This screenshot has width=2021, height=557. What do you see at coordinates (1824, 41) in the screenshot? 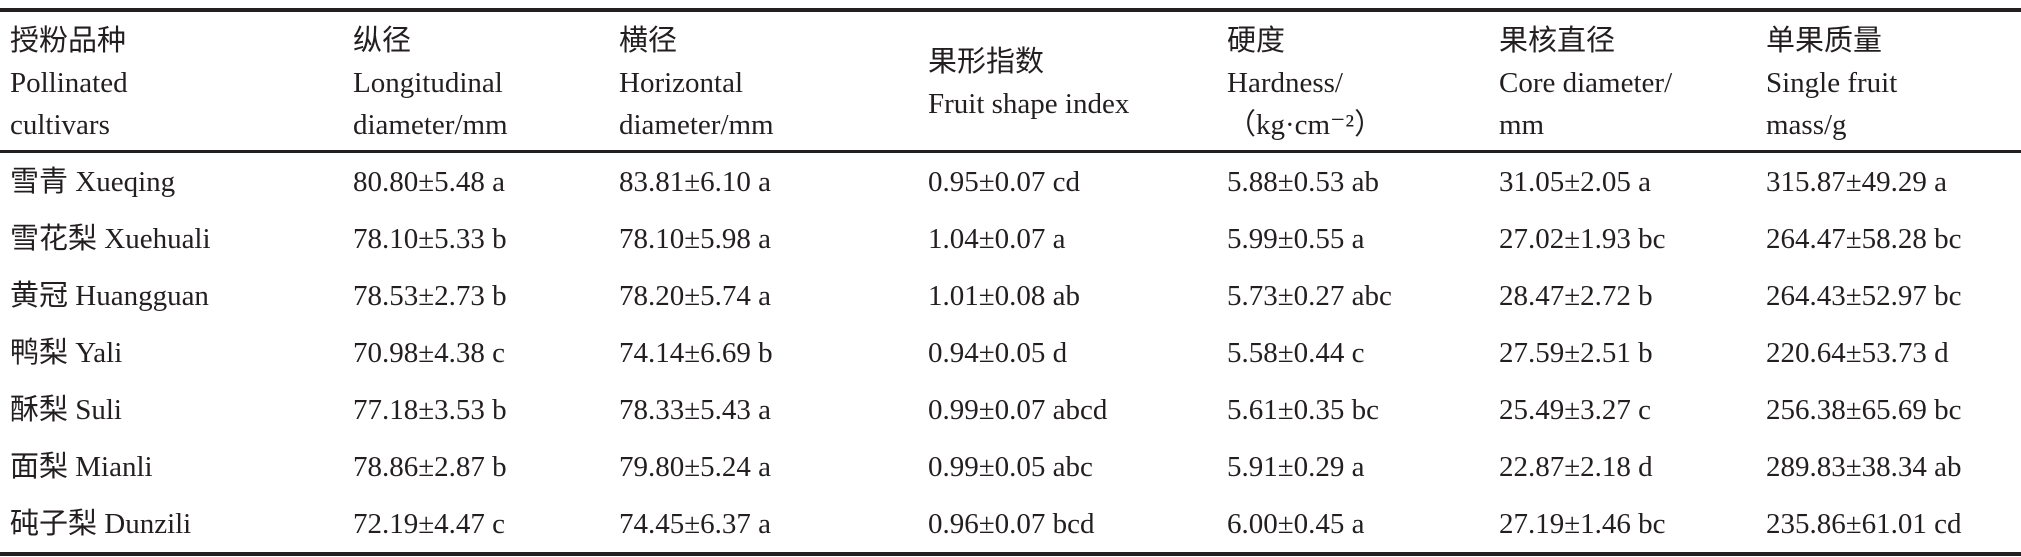
I see `header-single-fruit-mass-zh: 单果质量` at bounding box center [1824, 41].